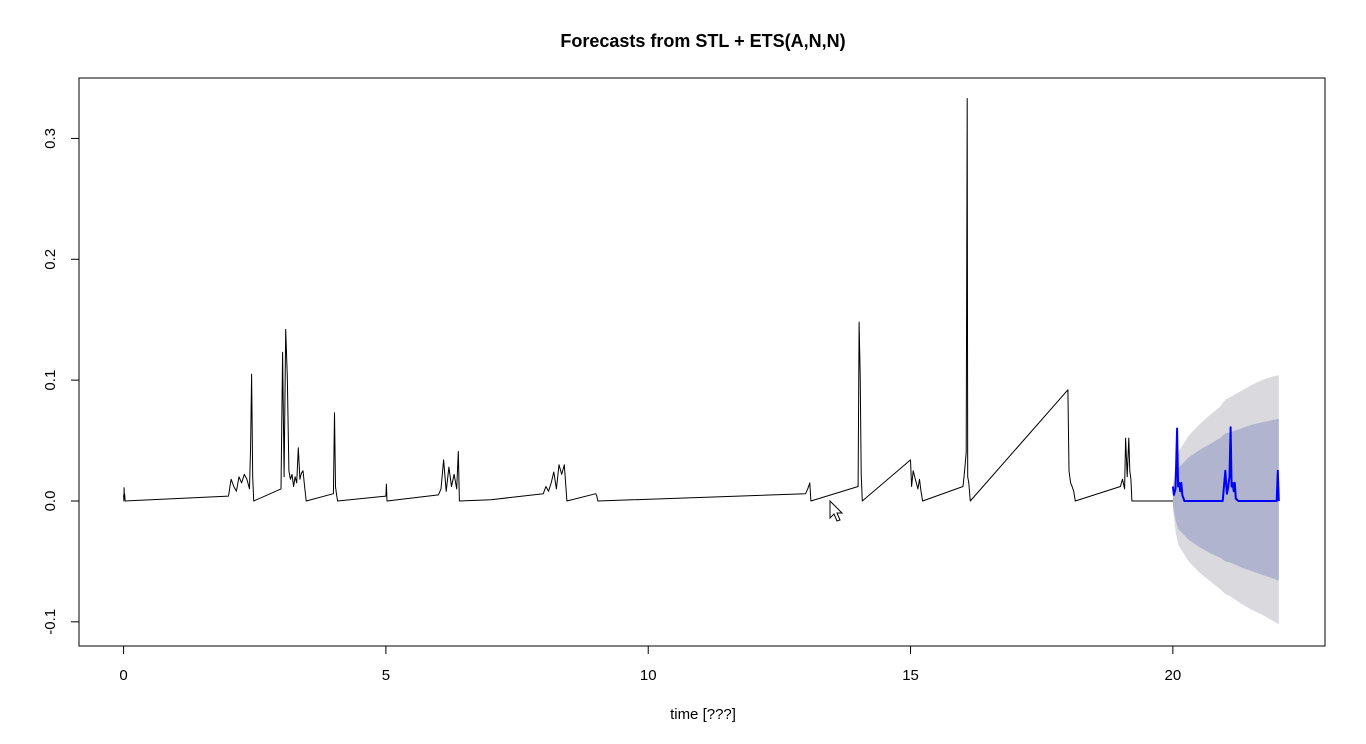 The image size is (1366, 744). I want to click on y-tick-label: -0.1, so click(50, 622).